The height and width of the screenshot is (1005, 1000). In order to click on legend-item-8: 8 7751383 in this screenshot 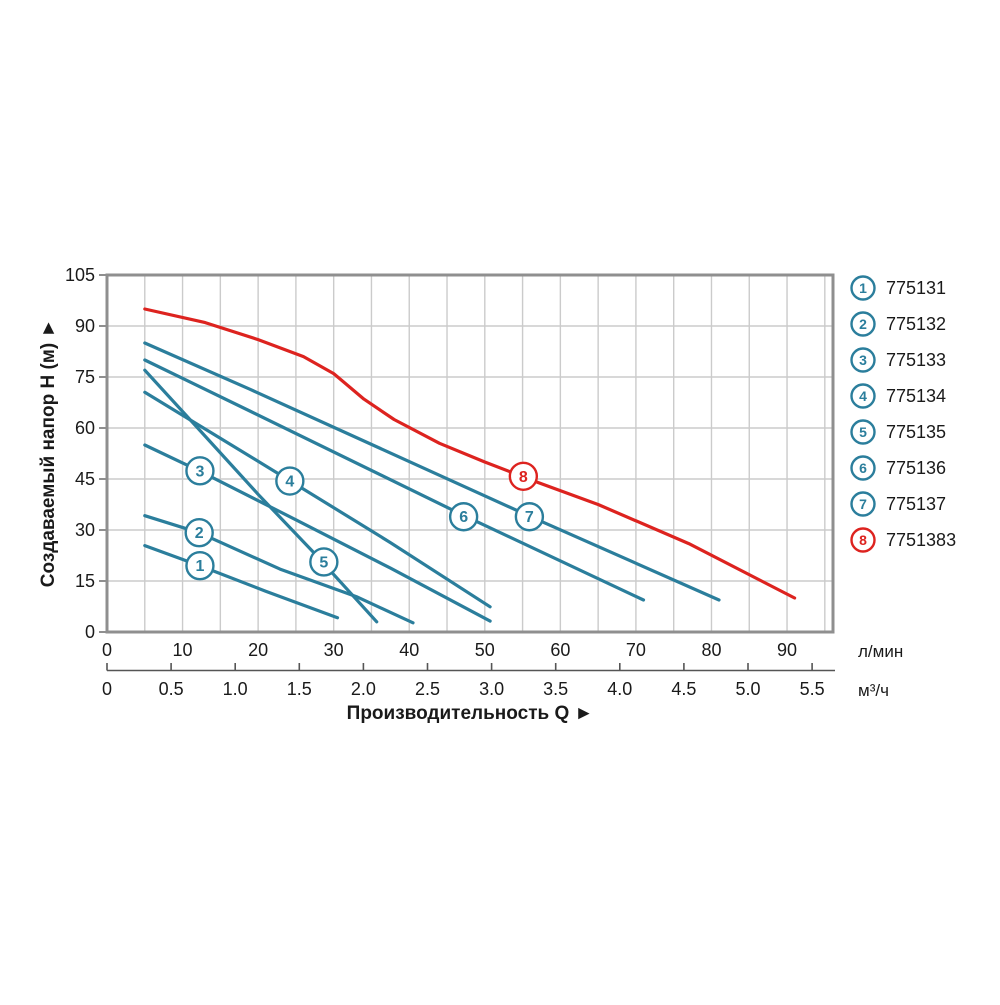, I will do `click(903, 540)`.